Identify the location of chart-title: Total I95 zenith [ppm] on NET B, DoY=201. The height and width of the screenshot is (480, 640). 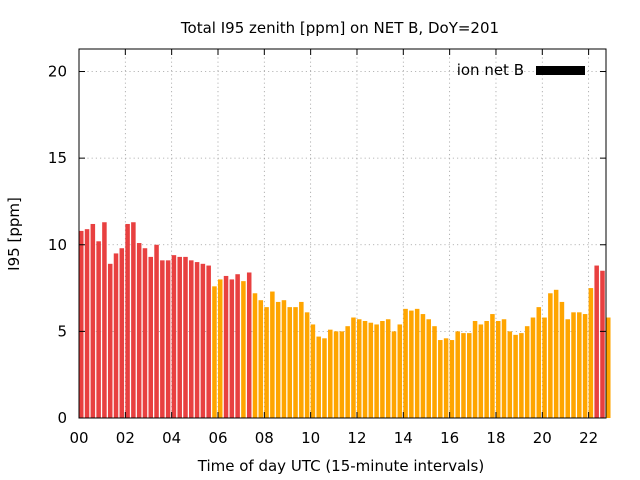
(339, 28).